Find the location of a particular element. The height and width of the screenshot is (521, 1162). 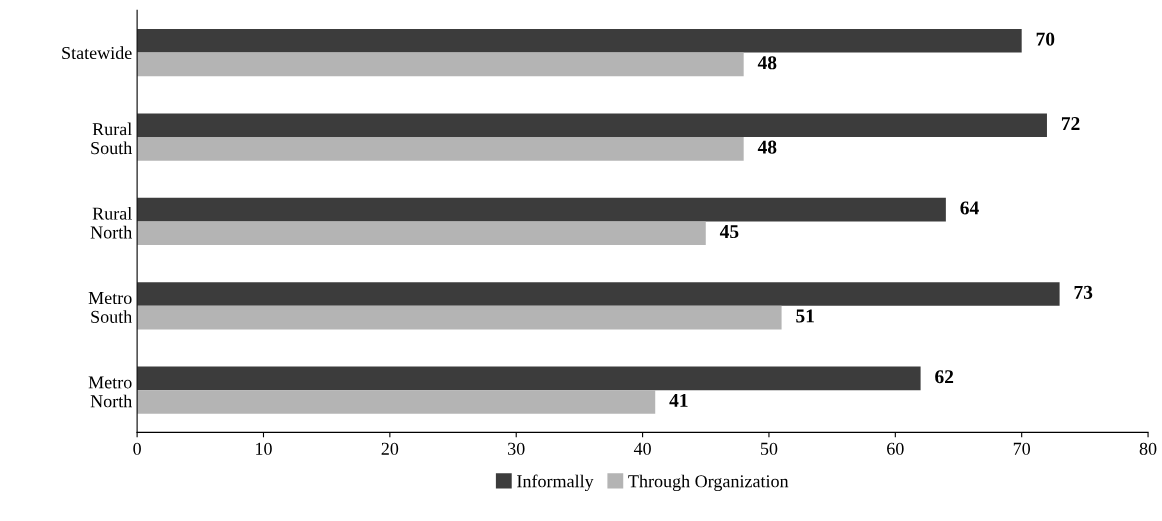

x-tick-label: 70 is located at coordinates (1022, 448).